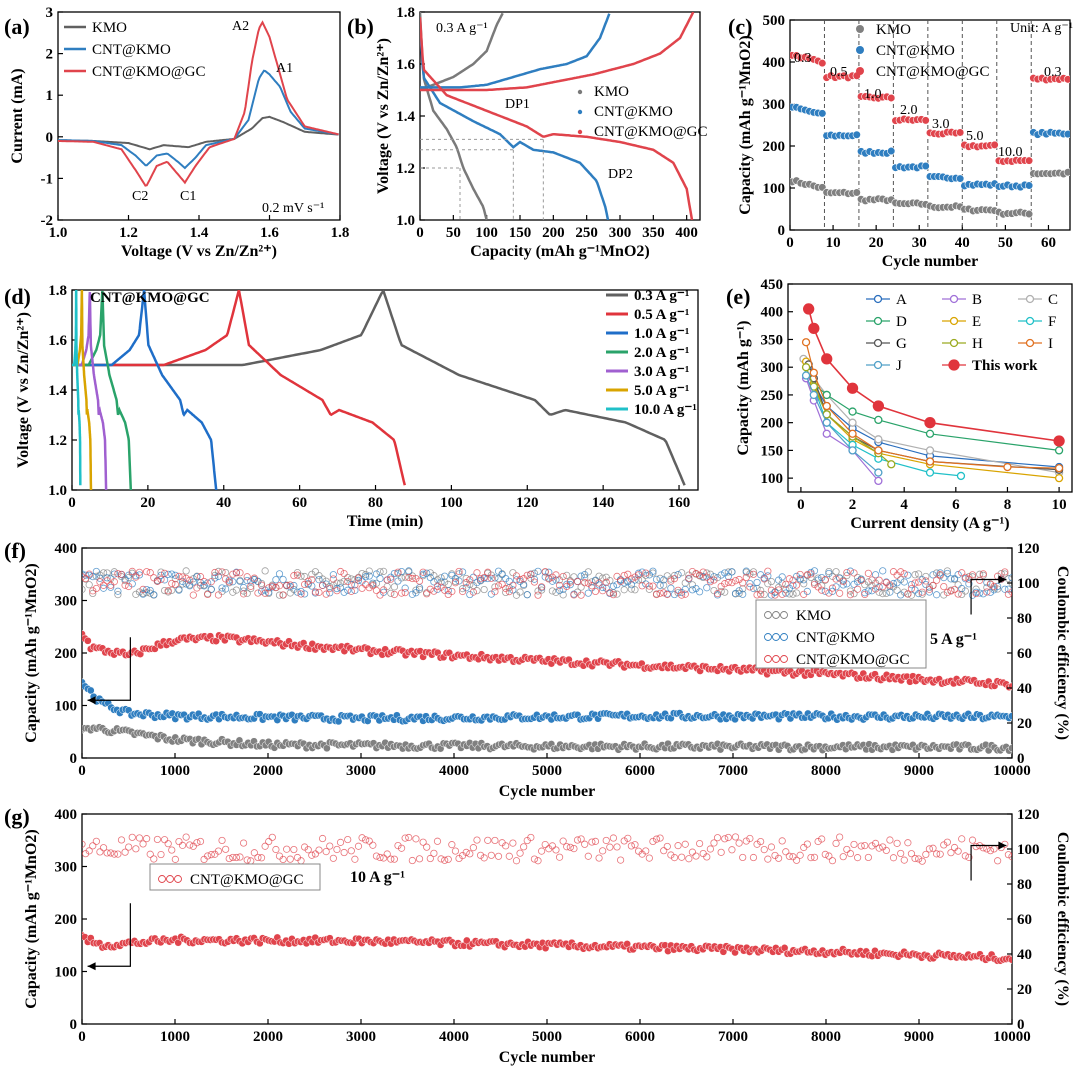 The width and height of the screenshot is (1080, 1067). What do you see at coordinates (405, 65) in the screenshot?
I see `y-tick-label: 1.6` at bounding box center [405, 65].